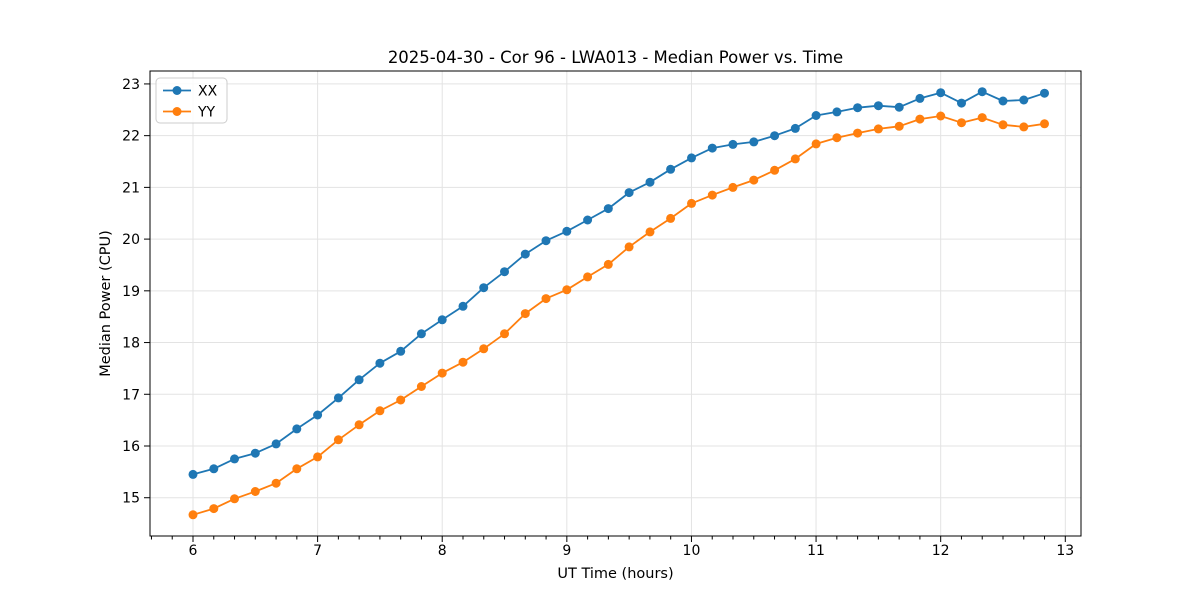 The image size is (1200, 604). Describe the element at coordinates (317, 551) in the screenshot. I see `x-tick-label: 7` at that location.